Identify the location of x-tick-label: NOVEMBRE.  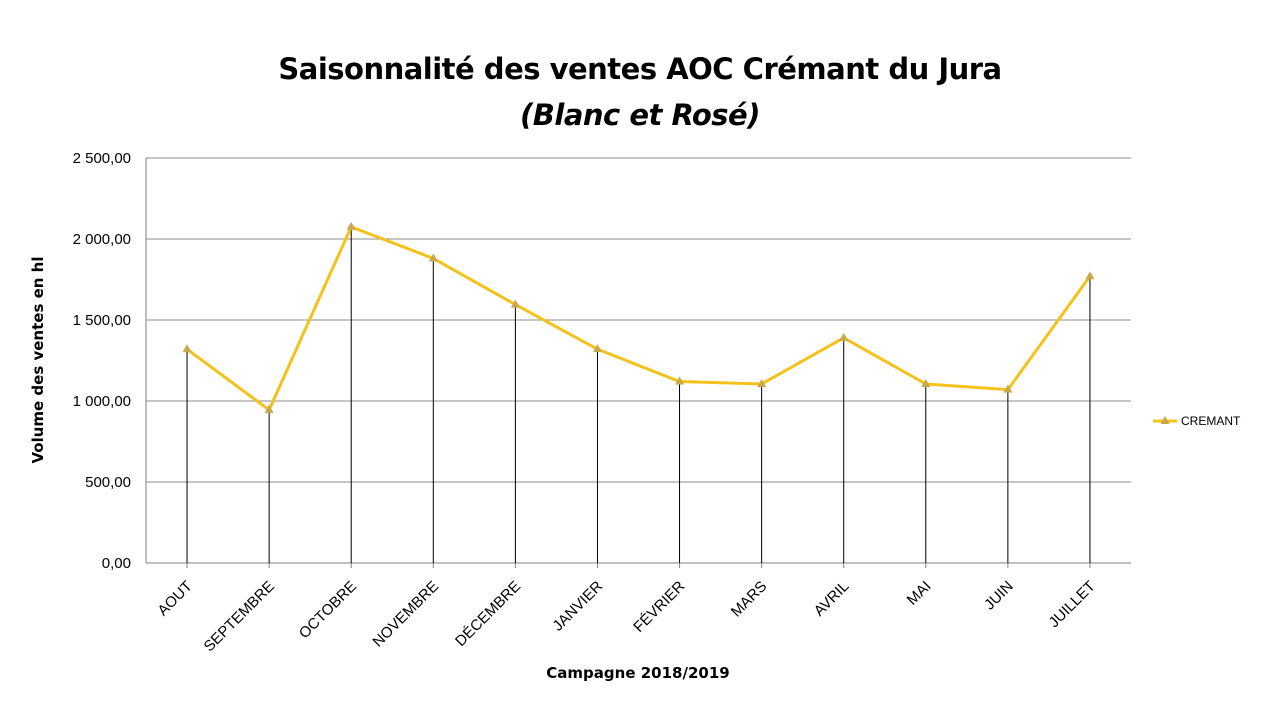
(405, 614).